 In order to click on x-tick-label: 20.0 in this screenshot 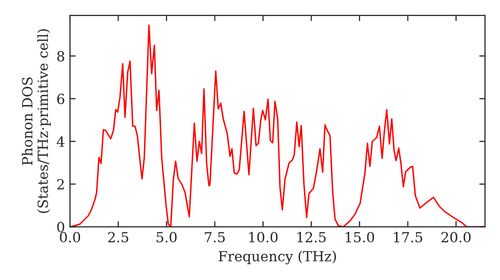, I will do `click(456, 237)`.